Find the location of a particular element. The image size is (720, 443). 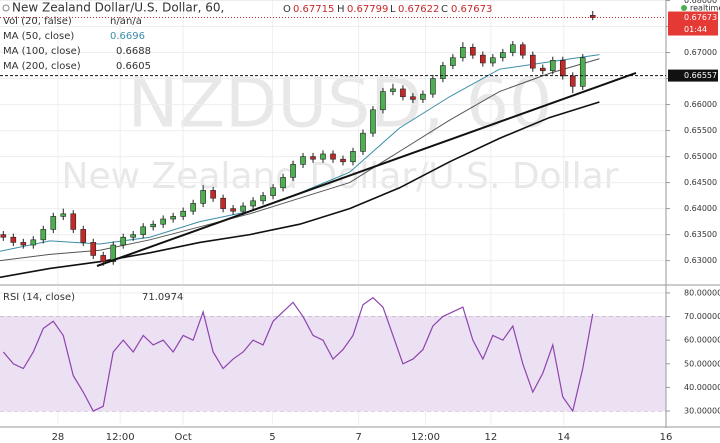

y-tick-label: 0.66000 is located at coordinates (700, 104).